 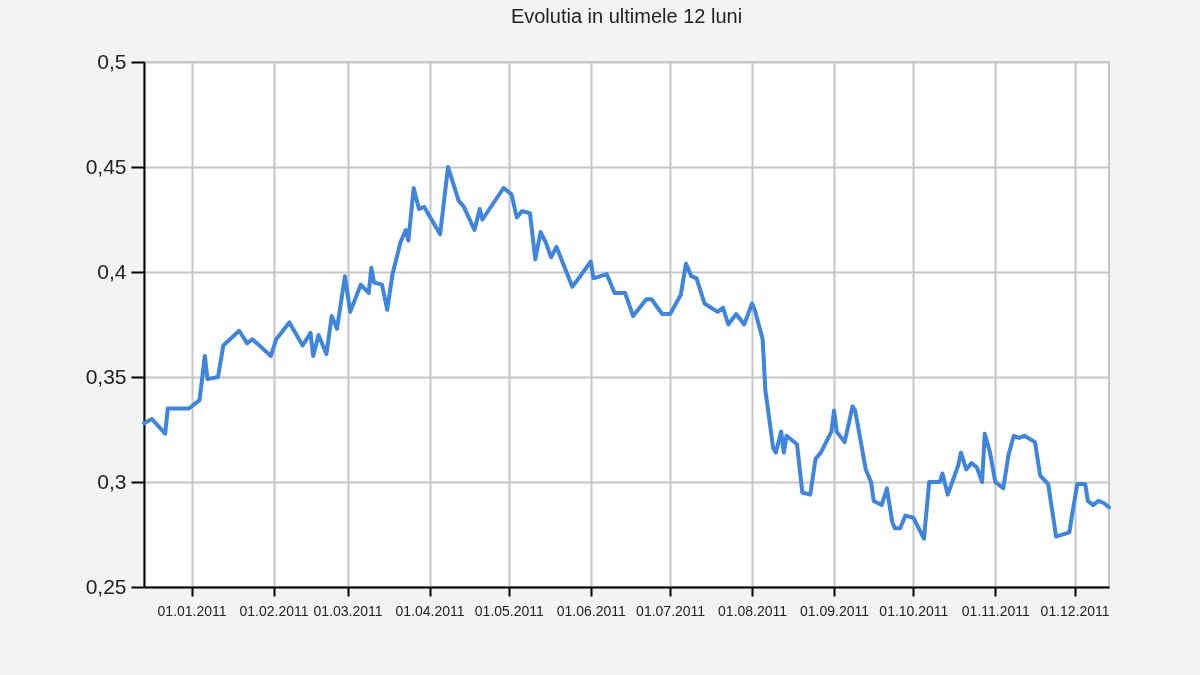 I want to click on x-tick-label: 01.08.2011, so click(x=753, y=610).